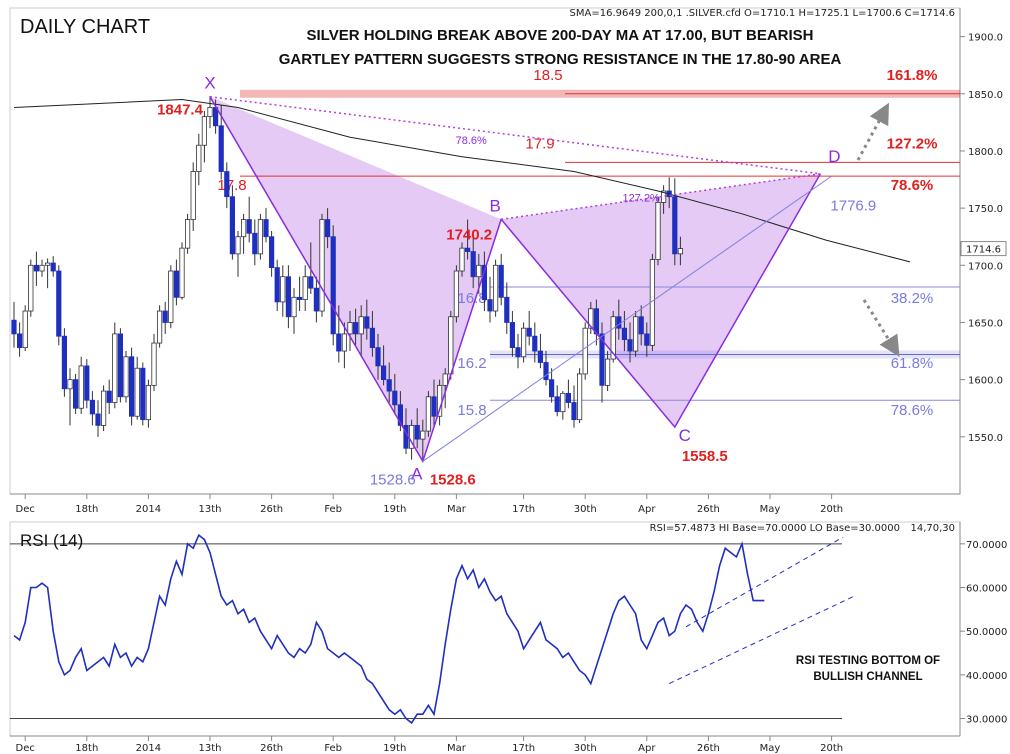 This screenshot has width=1010, height=754. Describe the element at coordinates (642, 198) in the screenshot. I see `ratio-bd-label: 127.2%` at that location.